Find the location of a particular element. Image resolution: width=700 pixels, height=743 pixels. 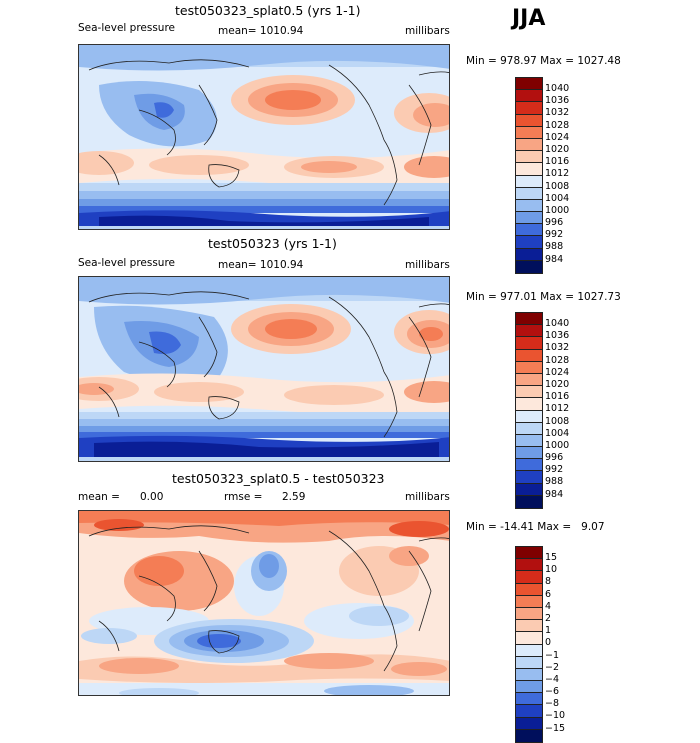

panel3-mean-value: 0.00 is located at coordinates (152, 497).